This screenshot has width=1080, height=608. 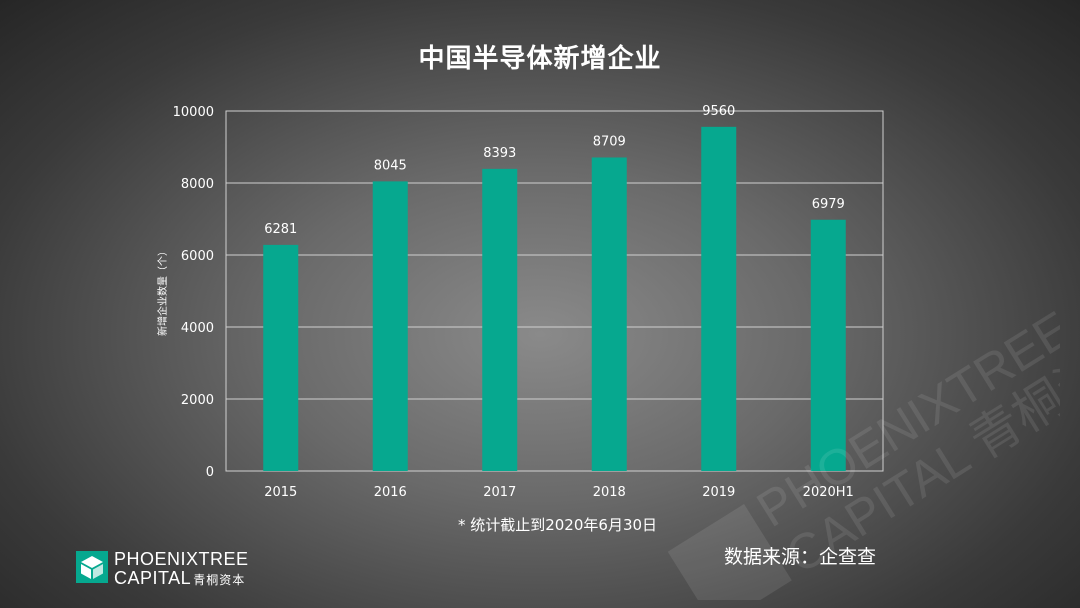 I want to click on y-tick-label: 2000, so click(x=197, y=400).